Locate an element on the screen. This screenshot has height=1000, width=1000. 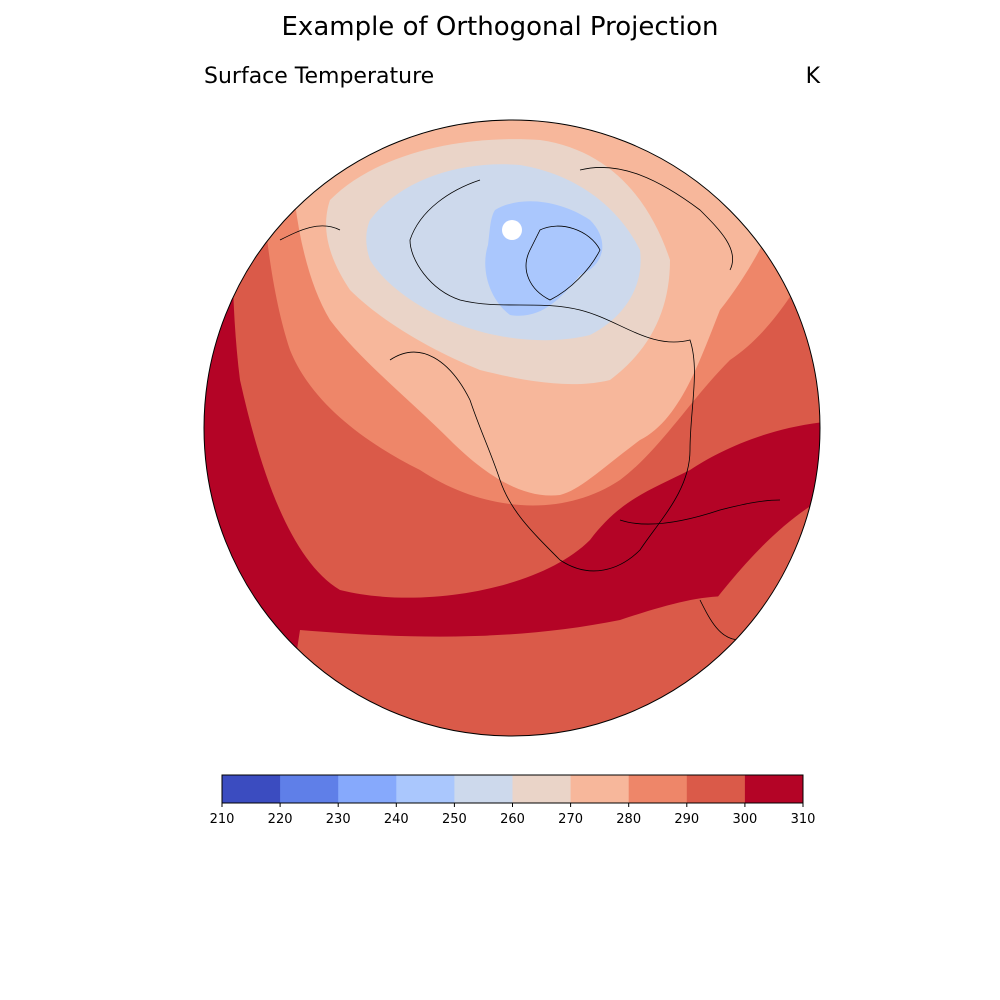
colorbar-tick-label: 250 is located at coordinates (454, 819).